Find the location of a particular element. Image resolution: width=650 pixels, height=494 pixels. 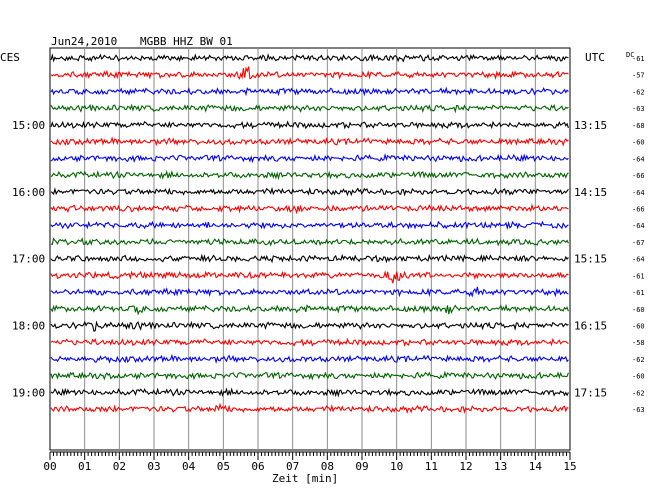

left-time-label: 16:00 is located at coordinates (28, 192).